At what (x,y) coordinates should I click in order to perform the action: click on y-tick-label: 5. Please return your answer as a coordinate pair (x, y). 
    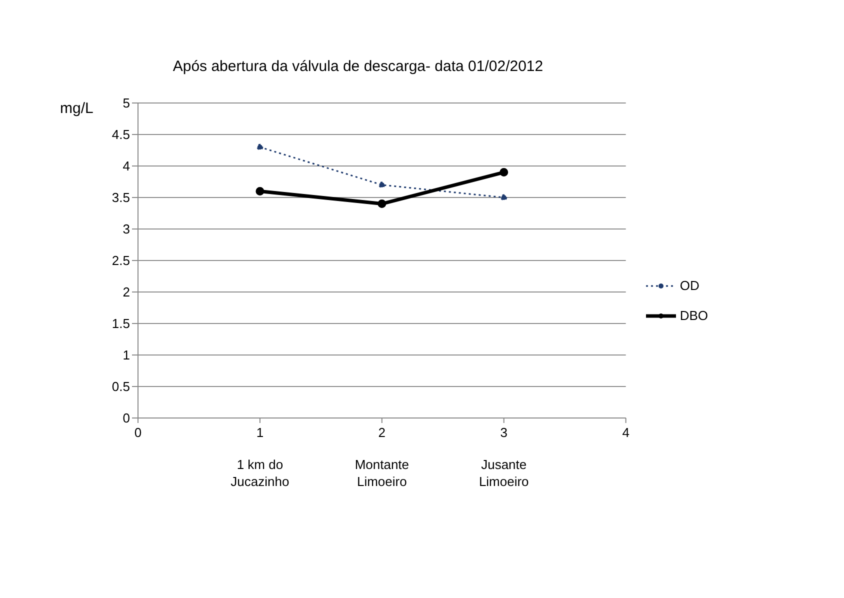
    Looking at the image, I should click on (126, 103).